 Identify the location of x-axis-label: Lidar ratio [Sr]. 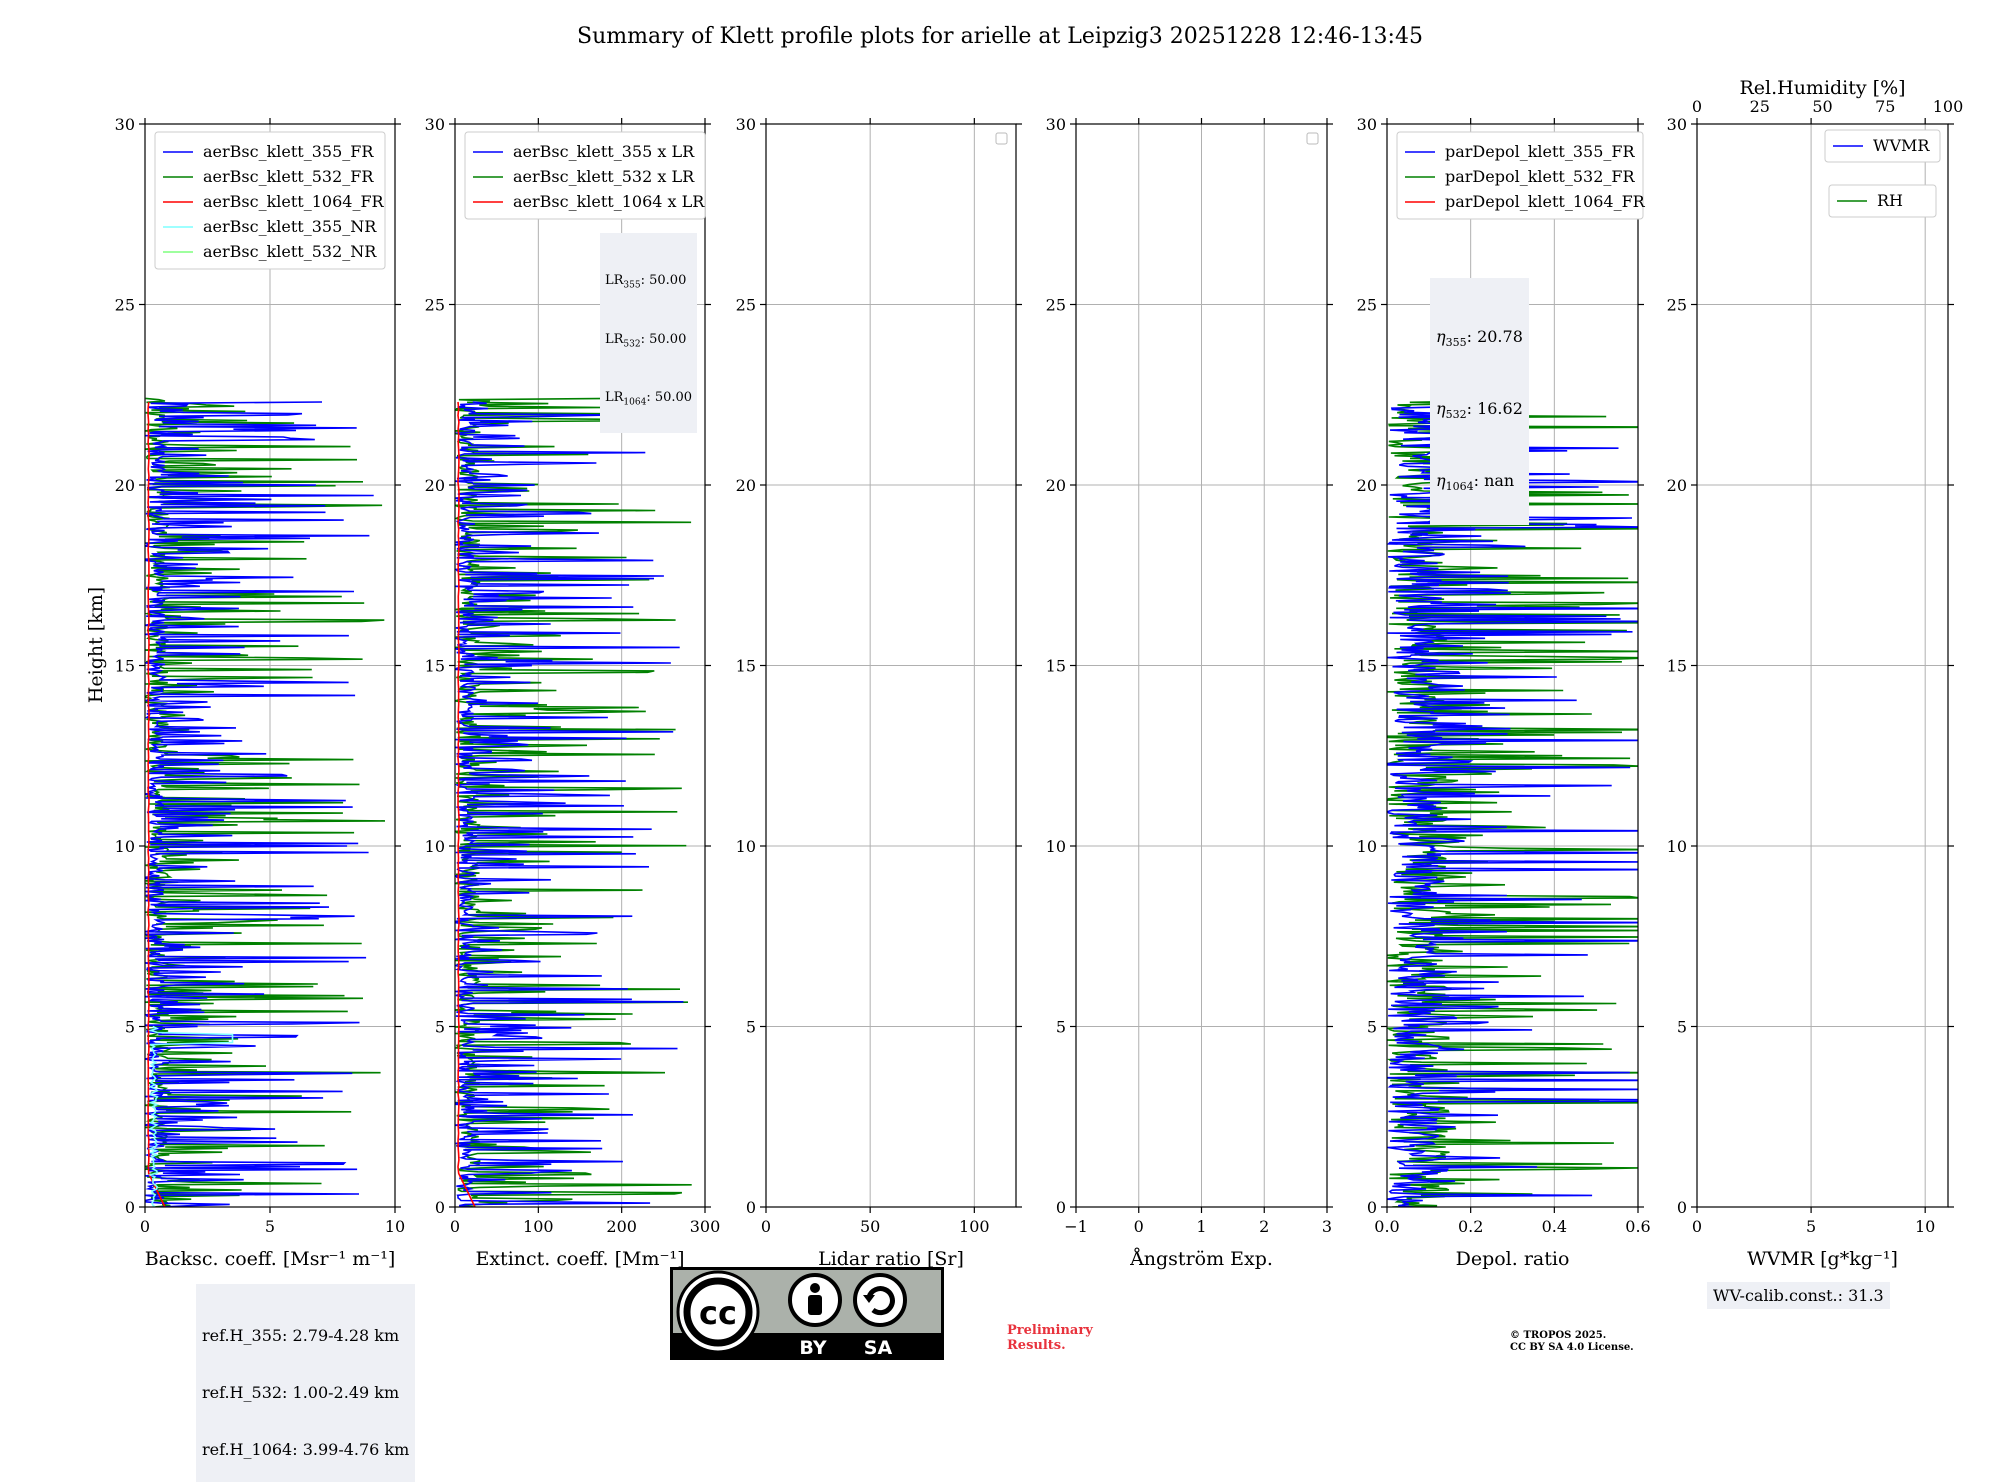
(891, 1259).